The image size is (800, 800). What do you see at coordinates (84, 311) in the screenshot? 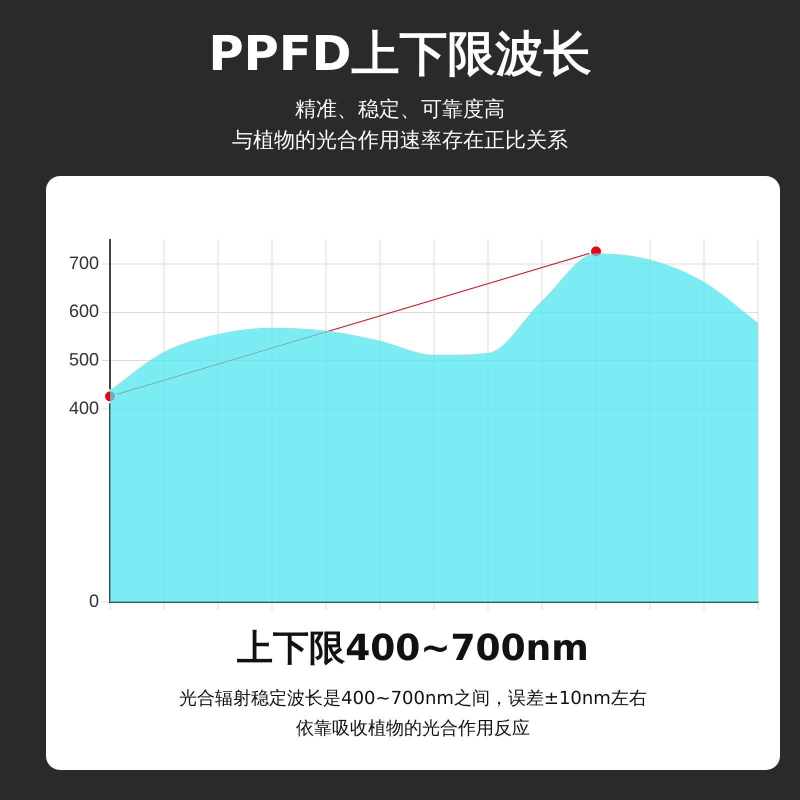
I see `y-tick-label: 600` at bounding box center [84, 311].